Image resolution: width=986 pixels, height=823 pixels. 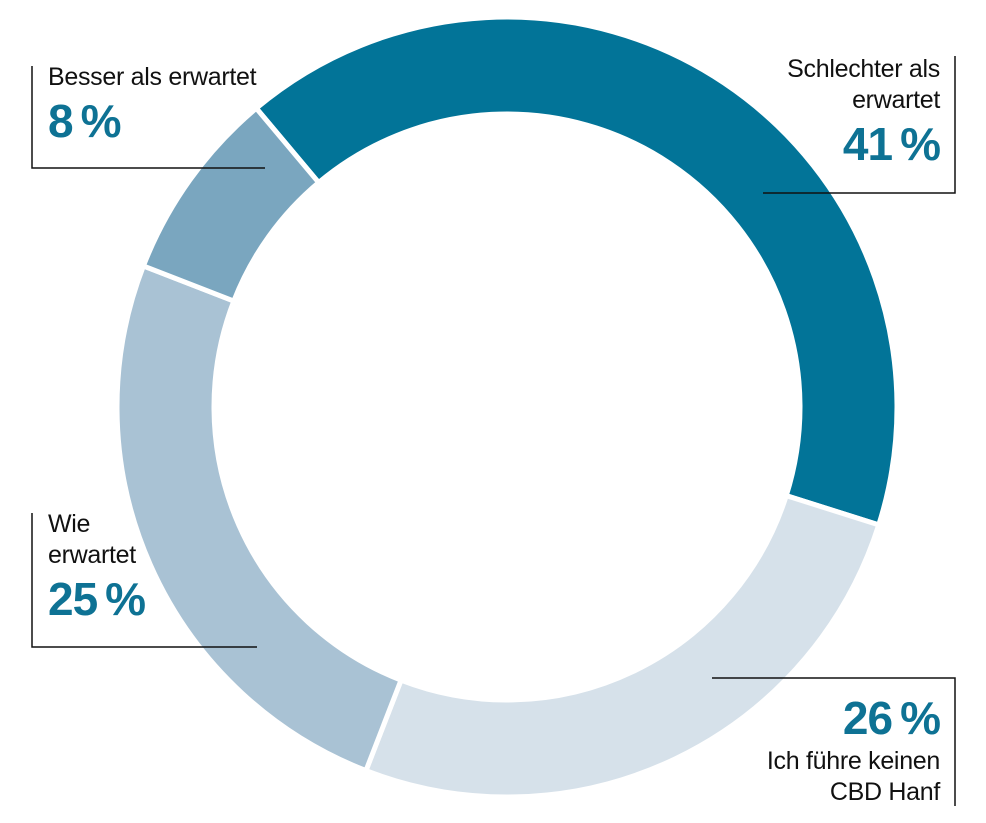 What do you see at coordinates (97, 599) in the screenshot?
I see `label-wie-value: 25%` at bounding box center [97, 599].